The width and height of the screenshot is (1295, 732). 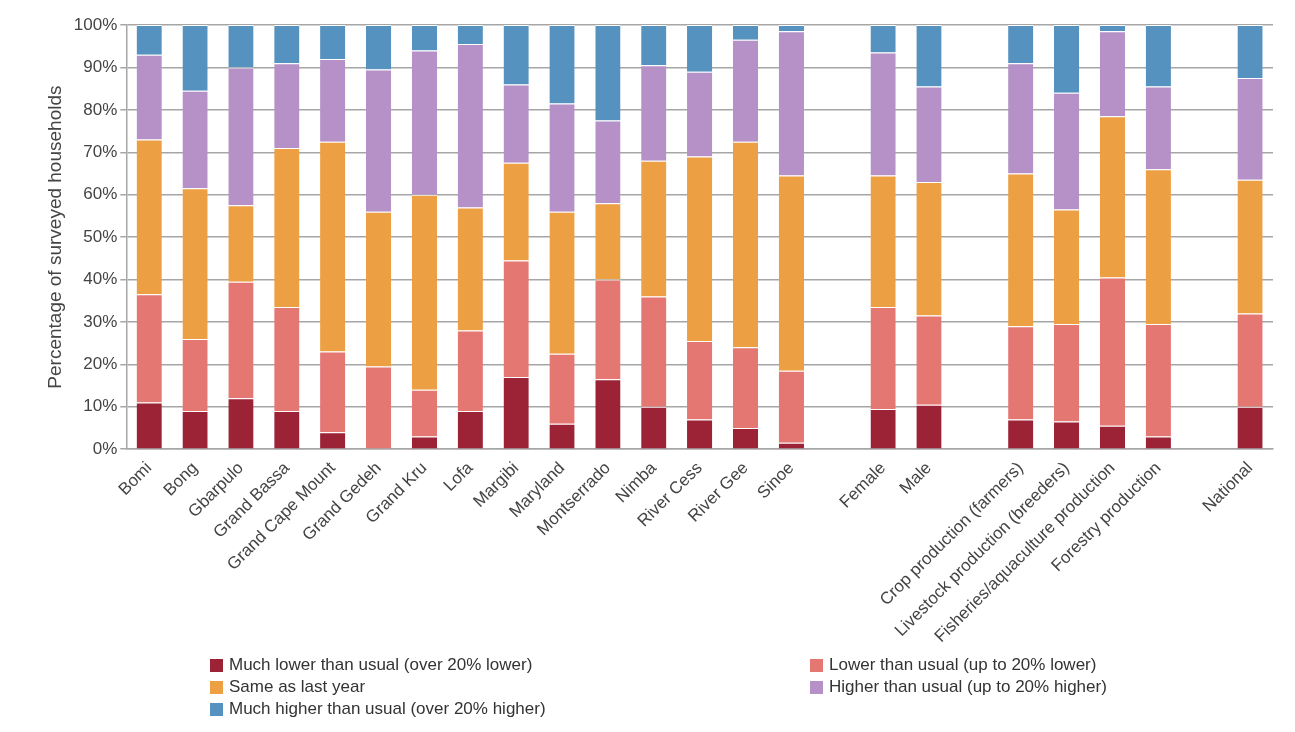 What do you see at coordinates (100, 279) in the screenshot?
I see `y-tick-label: 40%` at bounding box center [100, 279].